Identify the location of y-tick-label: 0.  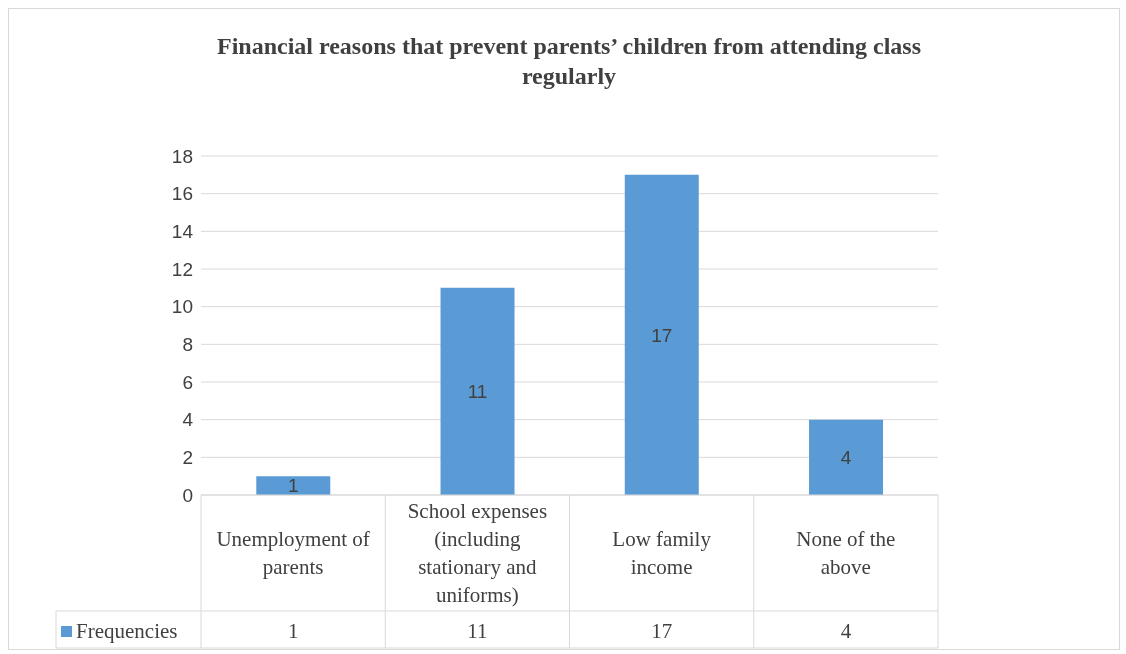
(187, 495).